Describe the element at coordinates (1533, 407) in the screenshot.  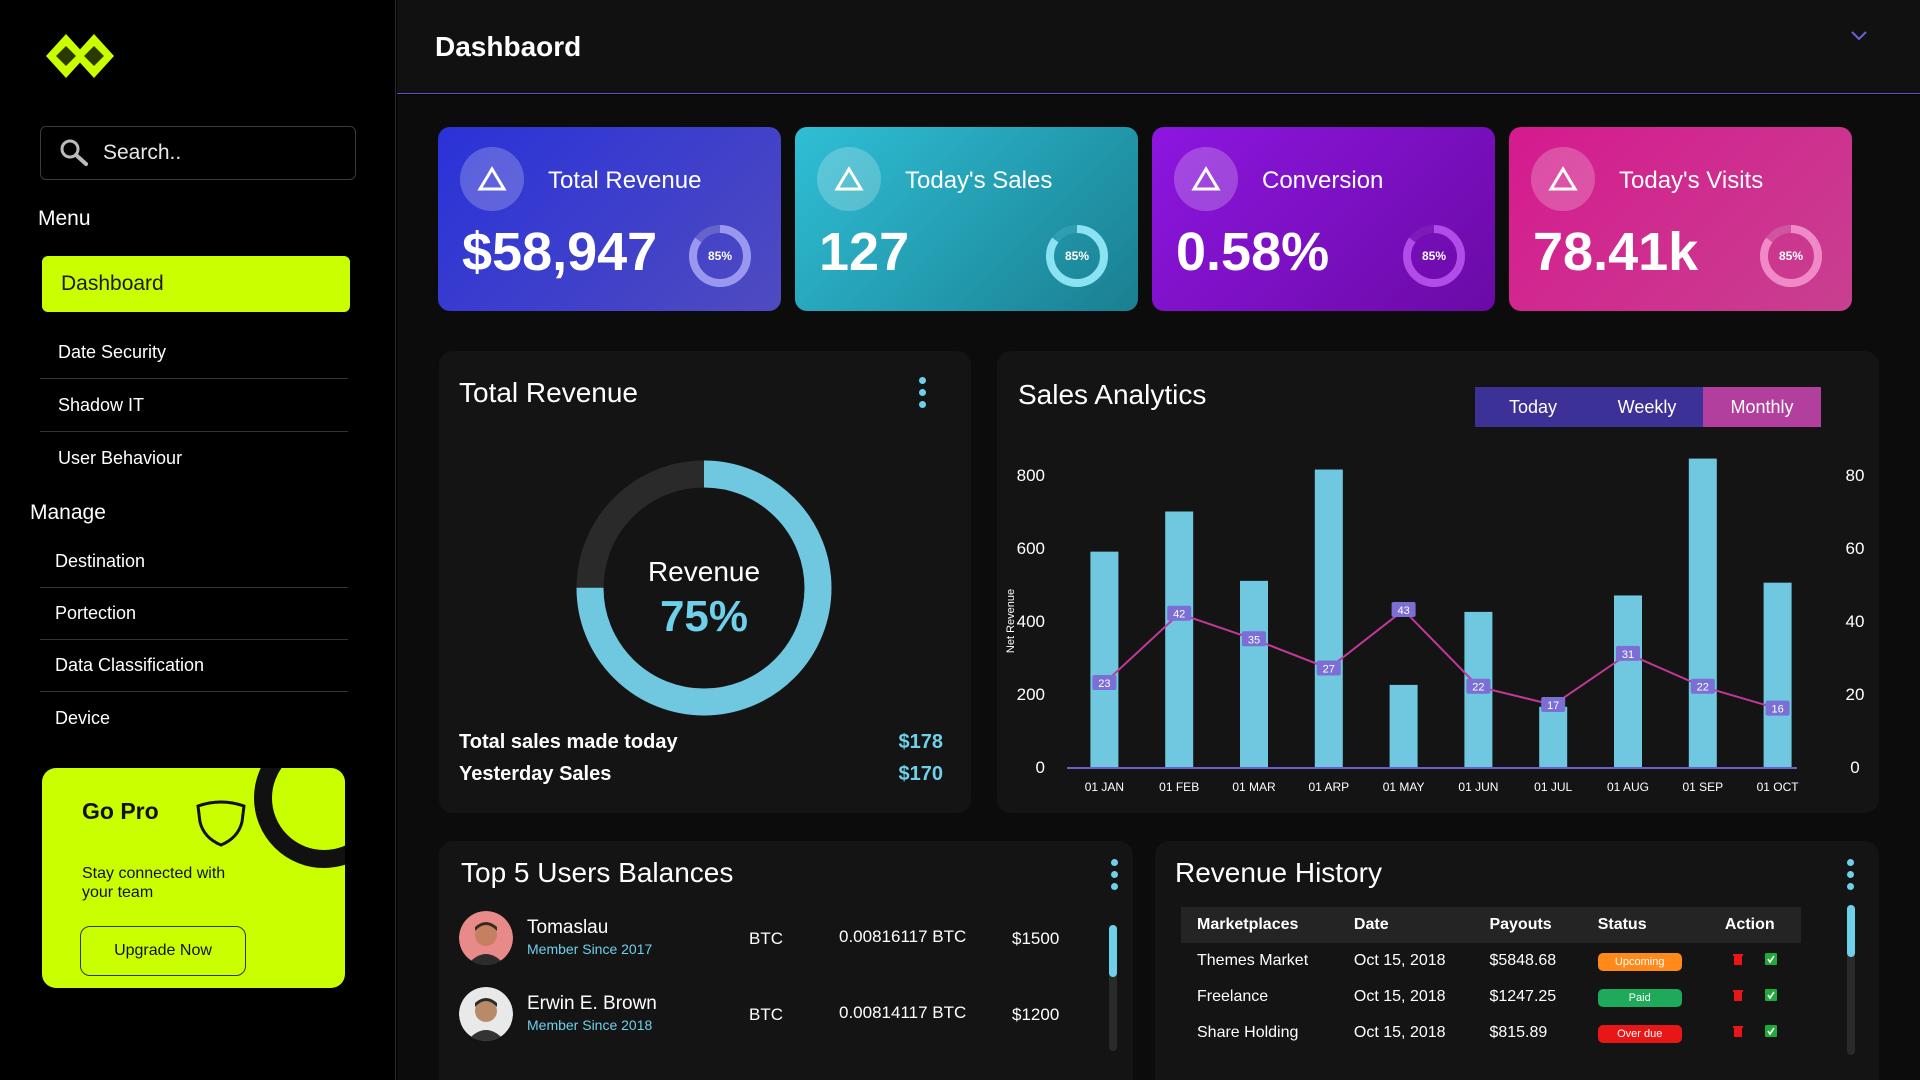
I see `tab-today: Today` at that location.